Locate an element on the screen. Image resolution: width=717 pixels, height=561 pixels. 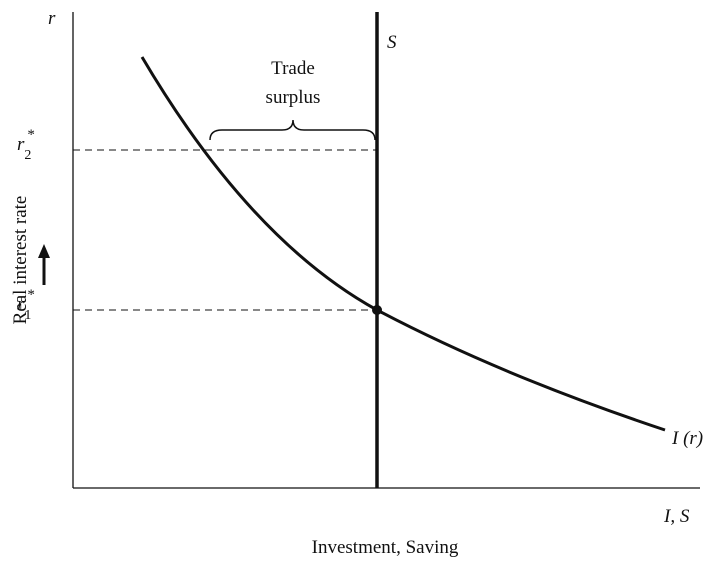
saving-label: S is located at coordinates (392, 42).